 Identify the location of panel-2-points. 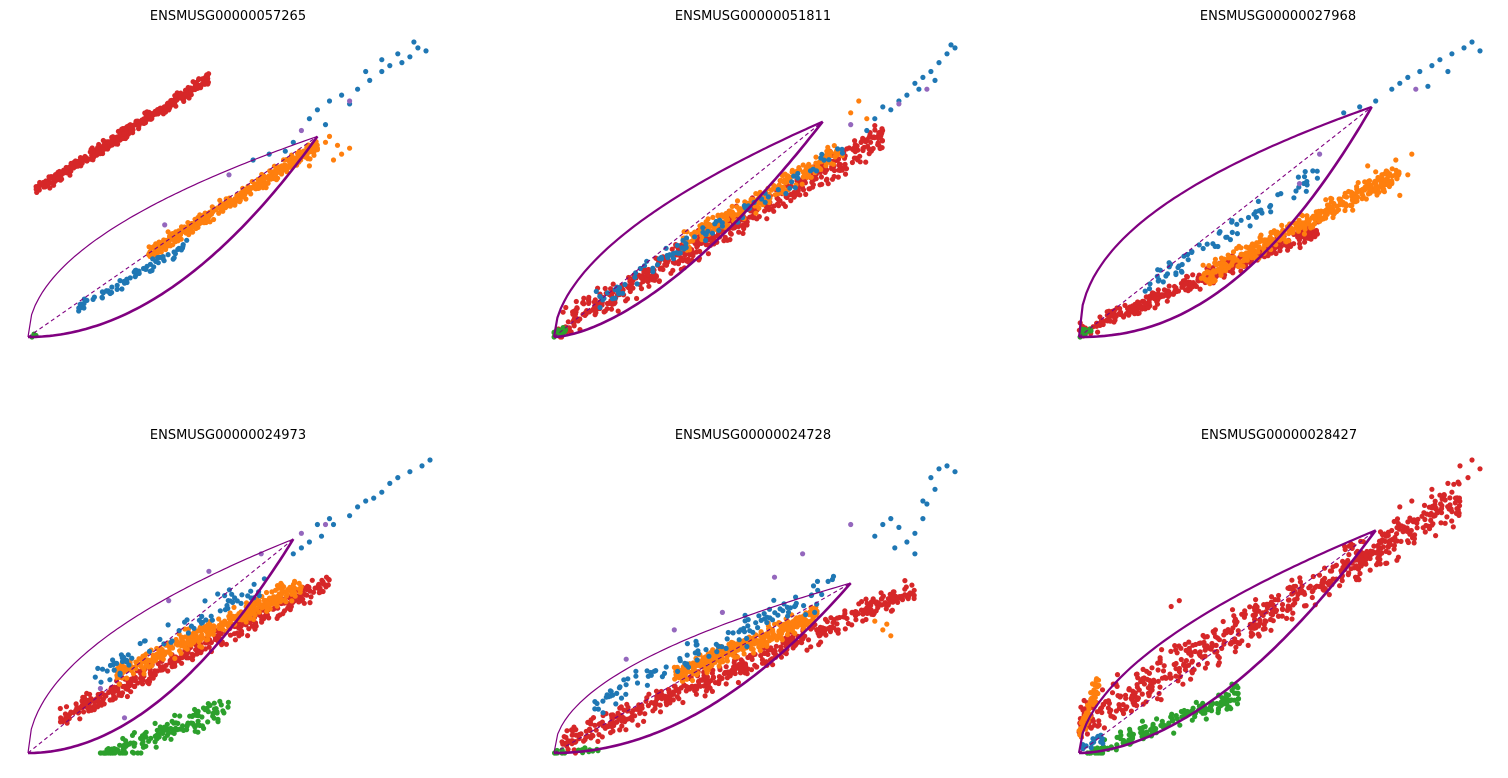
(1279, 189).